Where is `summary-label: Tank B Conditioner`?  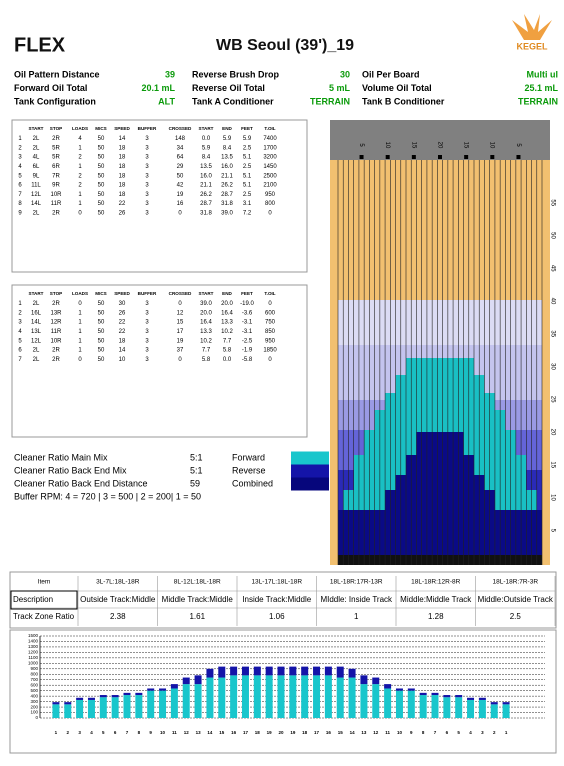
summary-label: Tank B Conditioner is located at coordinates (403, 101).